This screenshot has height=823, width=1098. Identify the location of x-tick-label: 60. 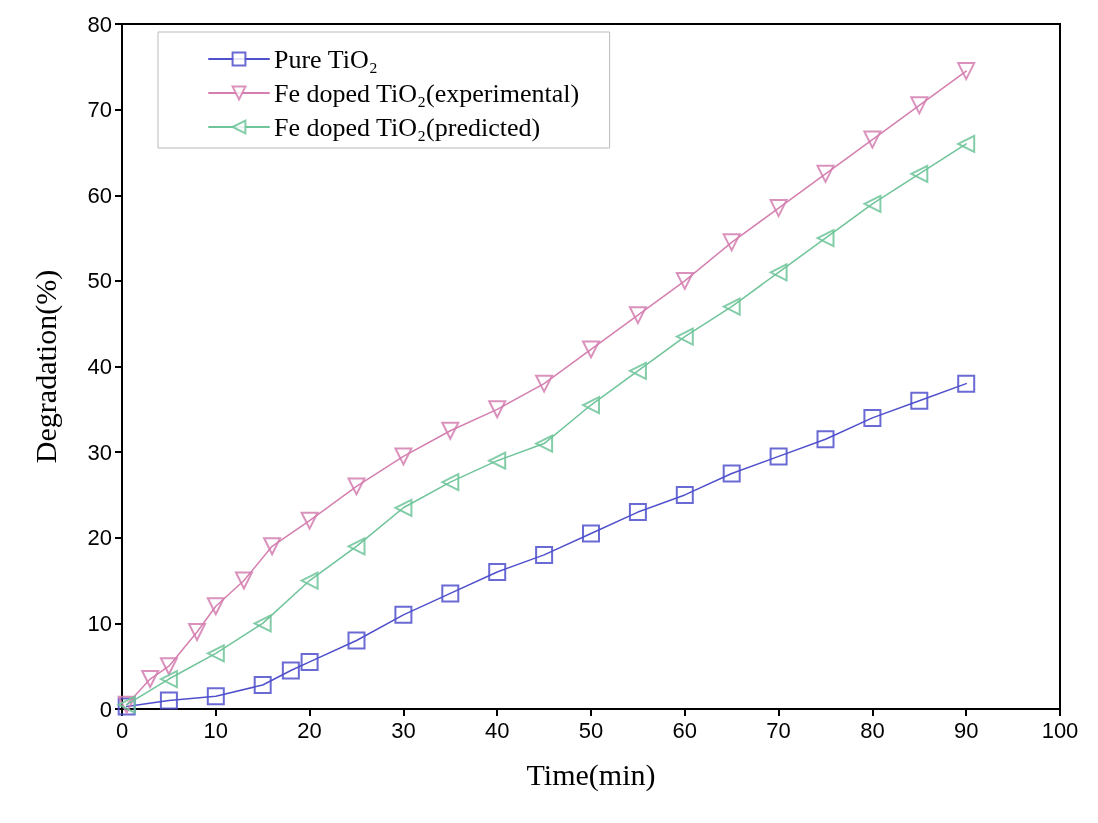
(685, 730).